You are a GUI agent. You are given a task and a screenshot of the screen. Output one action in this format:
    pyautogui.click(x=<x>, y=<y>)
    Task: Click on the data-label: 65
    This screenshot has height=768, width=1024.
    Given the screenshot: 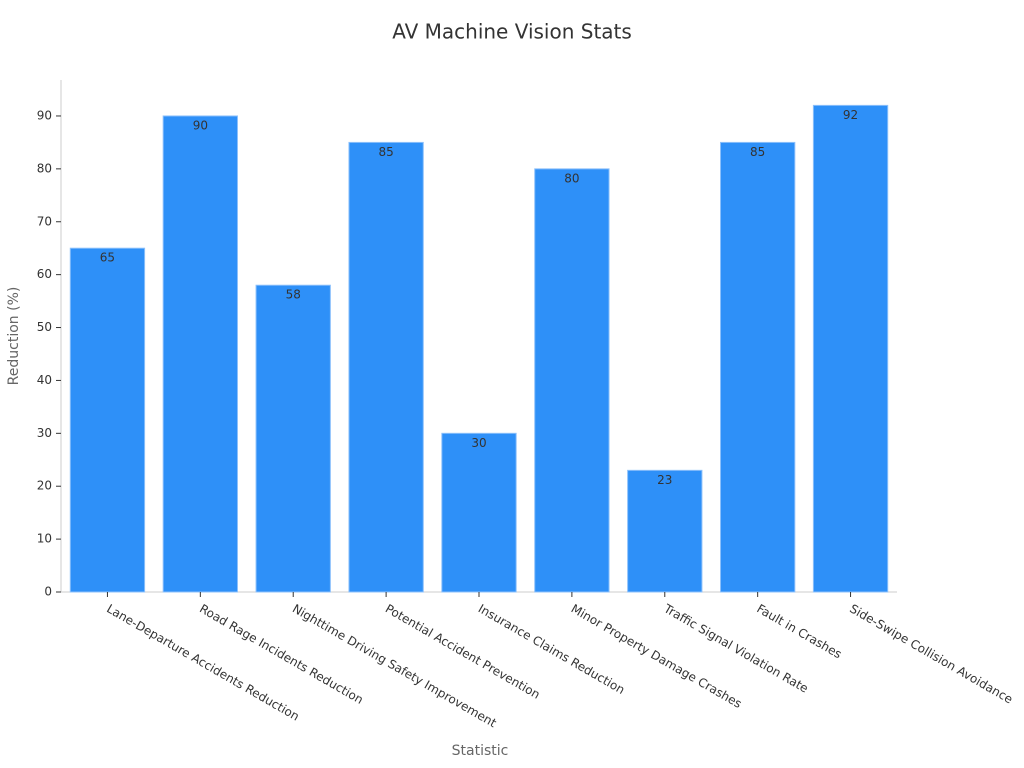 What is the action you would take?
    pyautogui.click(x=107, y=258)
    